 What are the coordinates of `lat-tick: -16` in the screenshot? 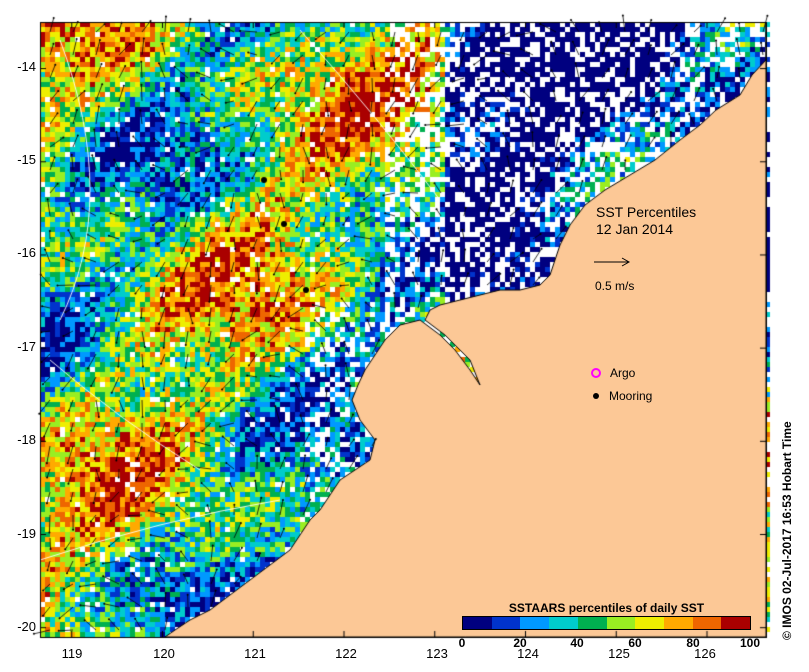 It's located at (26, 252).